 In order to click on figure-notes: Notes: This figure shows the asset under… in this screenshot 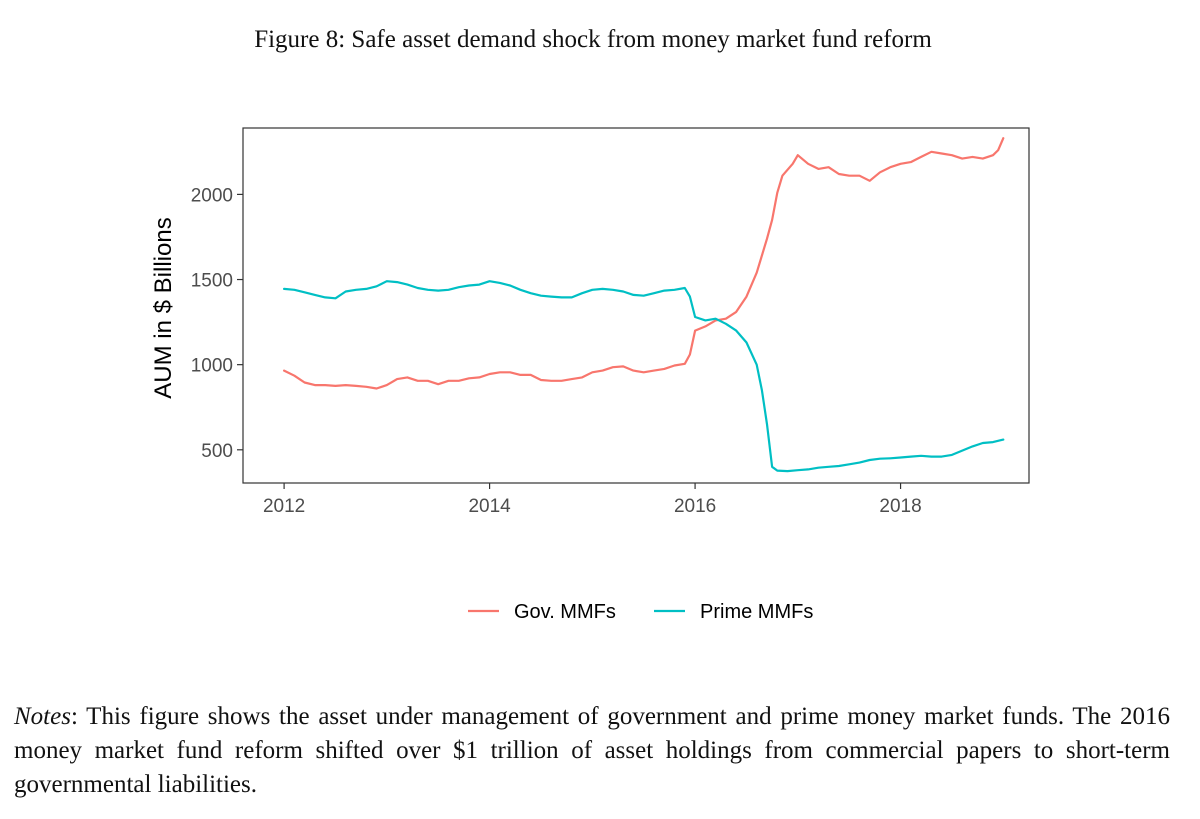, I will do `click(592, 751)`.